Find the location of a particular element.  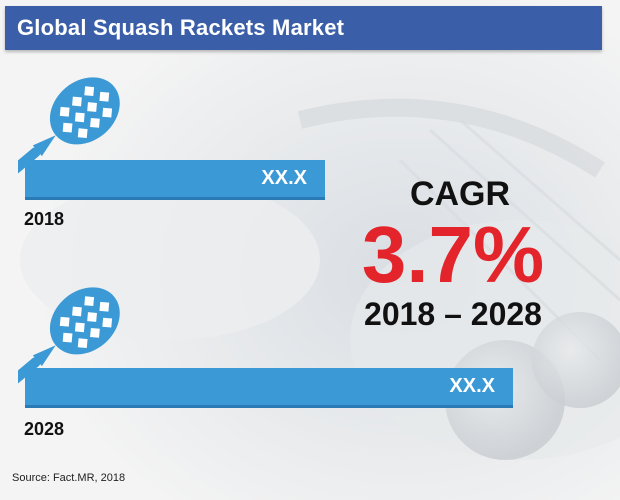

year-label-2018: 2018 is located at coordinates (44, 219).